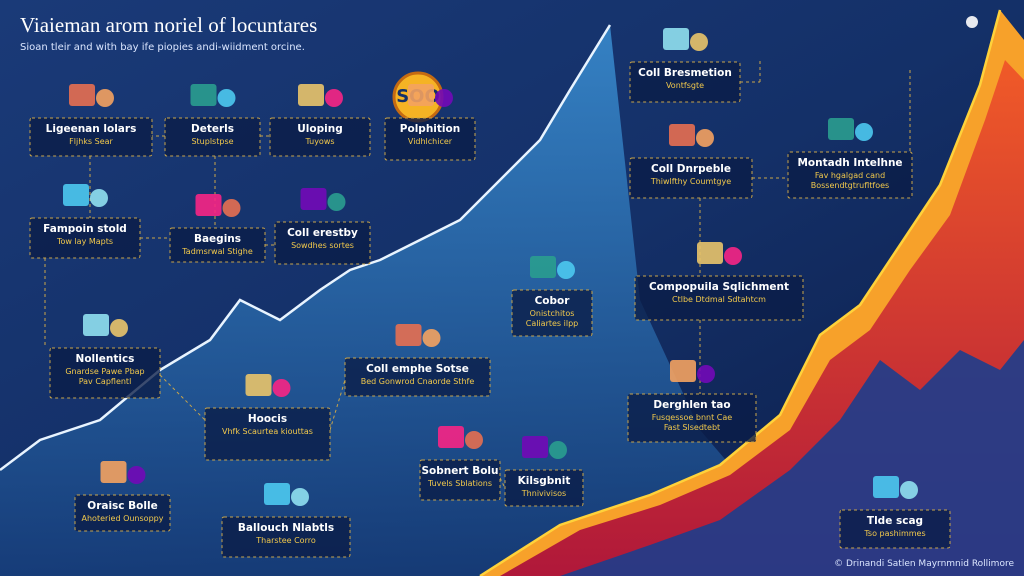  I want to click on card: Fampoin stold Tow lay Mapts, so click(85, 221).